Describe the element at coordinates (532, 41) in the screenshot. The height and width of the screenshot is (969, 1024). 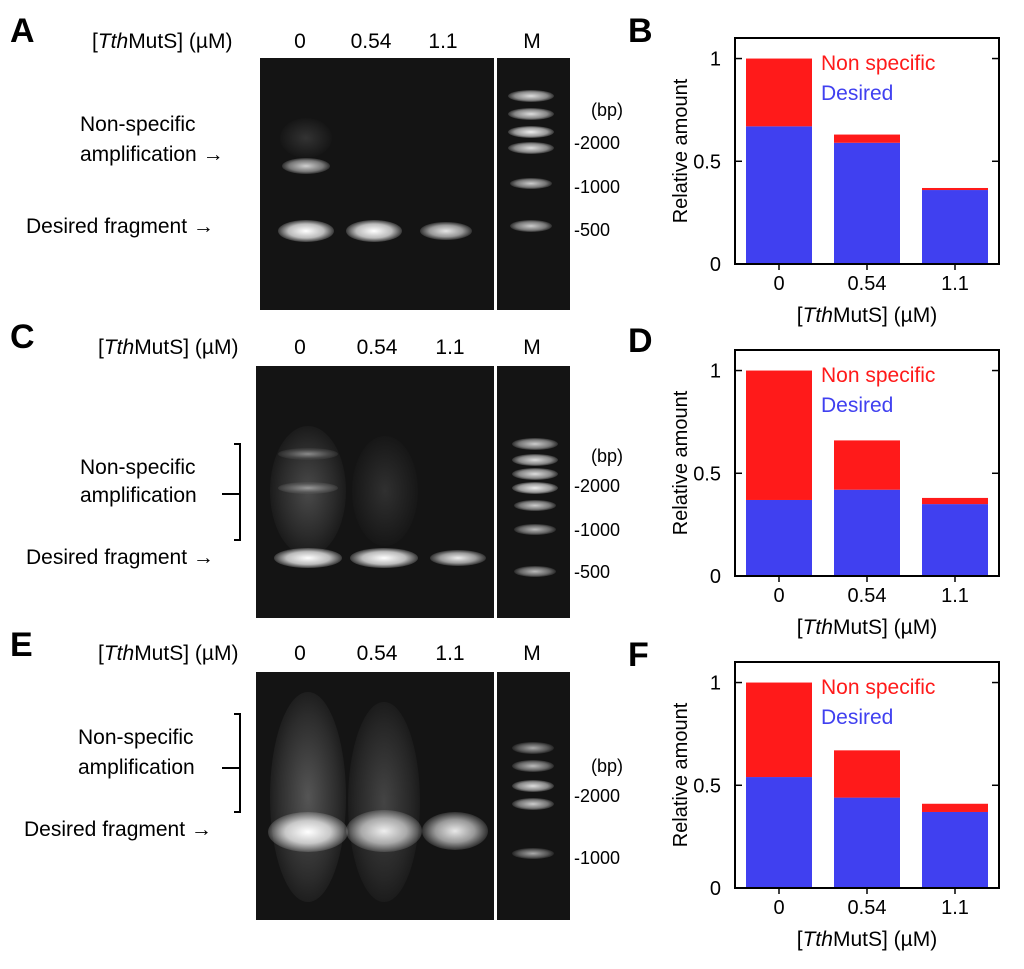
I see `gel-a-lane-label: M` at that location.